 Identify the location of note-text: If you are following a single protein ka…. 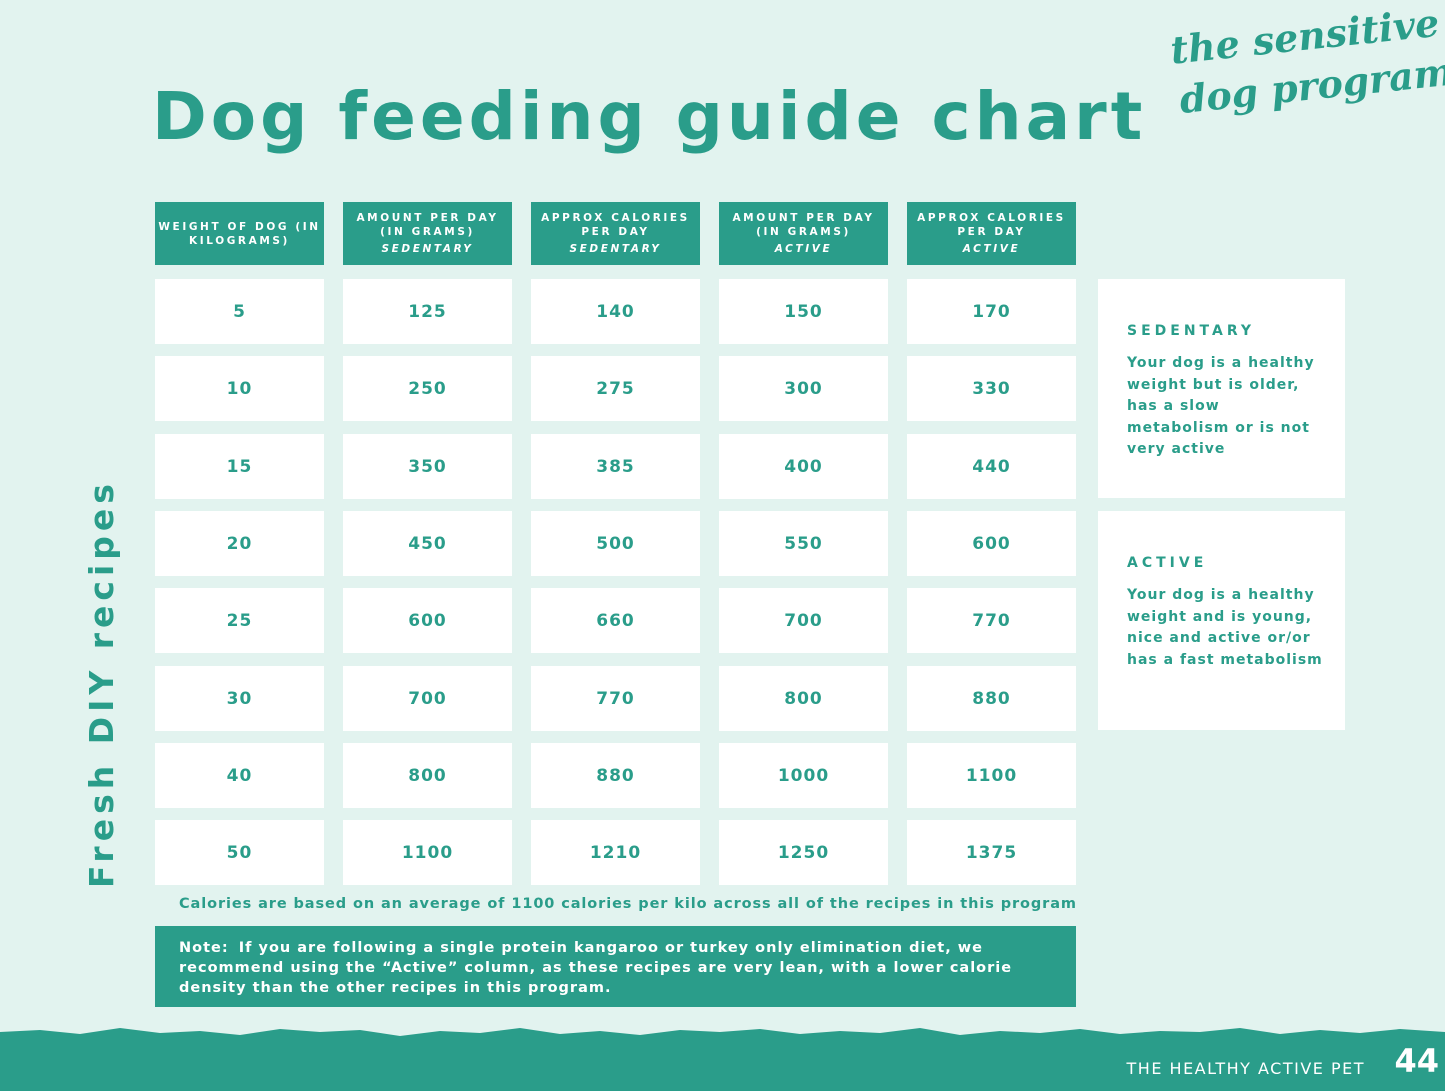
(596, 968).